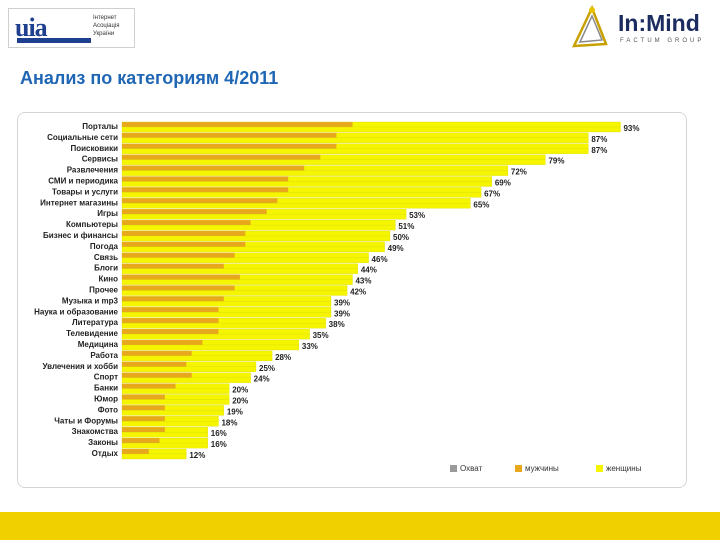 The image size is (720, 540). I want to click on uia-logo-line-1: Інтернет, so click(105, 18).